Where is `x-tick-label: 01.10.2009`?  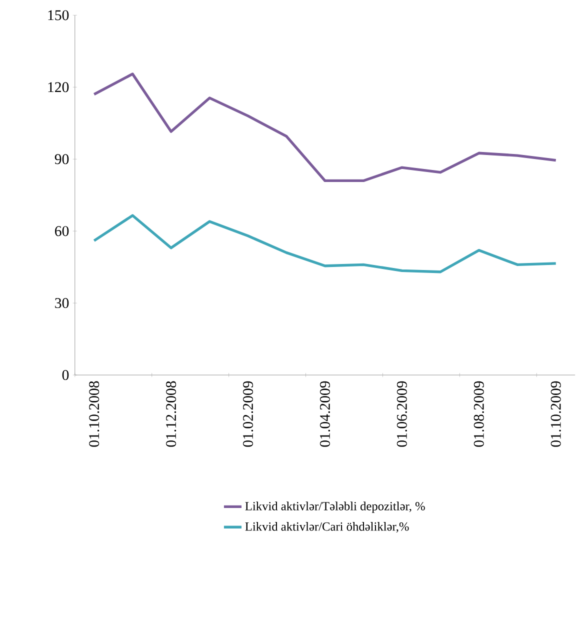 x-tick-label: 01.10.2009 is located at coordinates (555, 414).